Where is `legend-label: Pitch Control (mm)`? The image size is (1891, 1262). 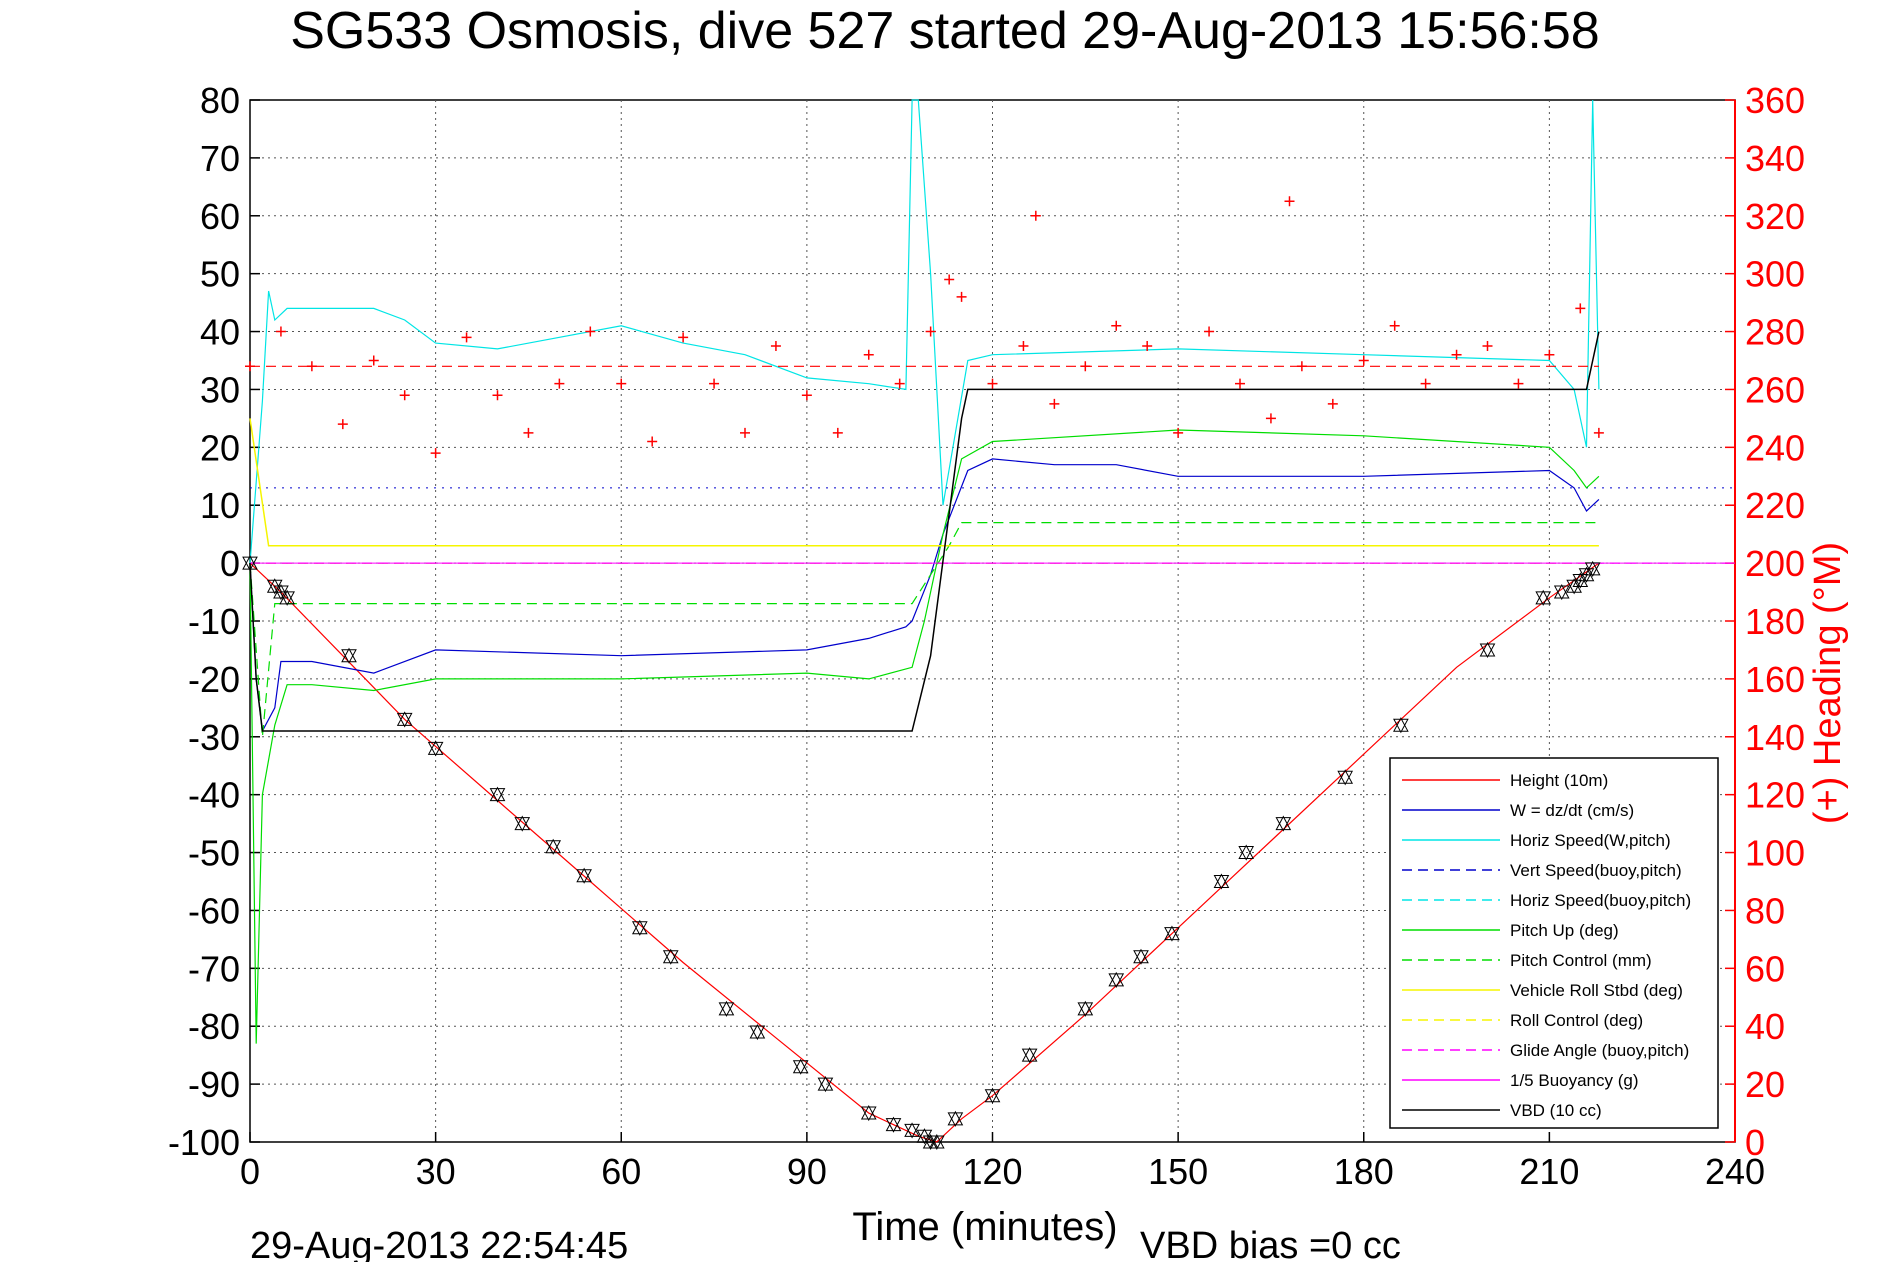
legend-label: Pitch Control (mm) is located at coordinates (1581, 960).